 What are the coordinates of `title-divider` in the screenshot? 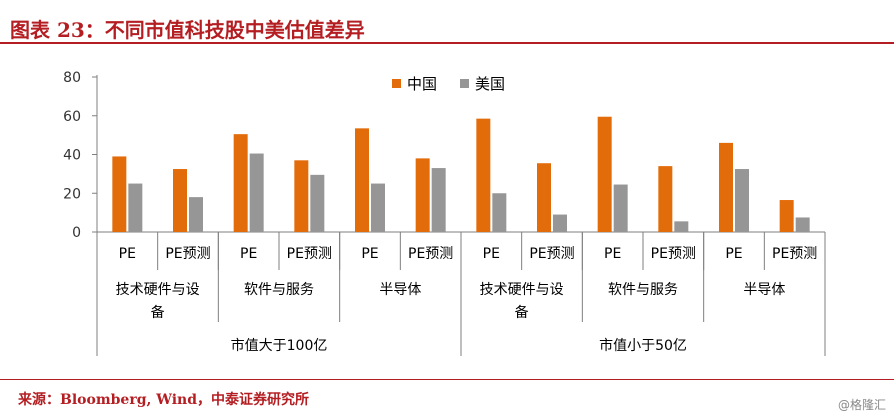 It's located at (447, 43).